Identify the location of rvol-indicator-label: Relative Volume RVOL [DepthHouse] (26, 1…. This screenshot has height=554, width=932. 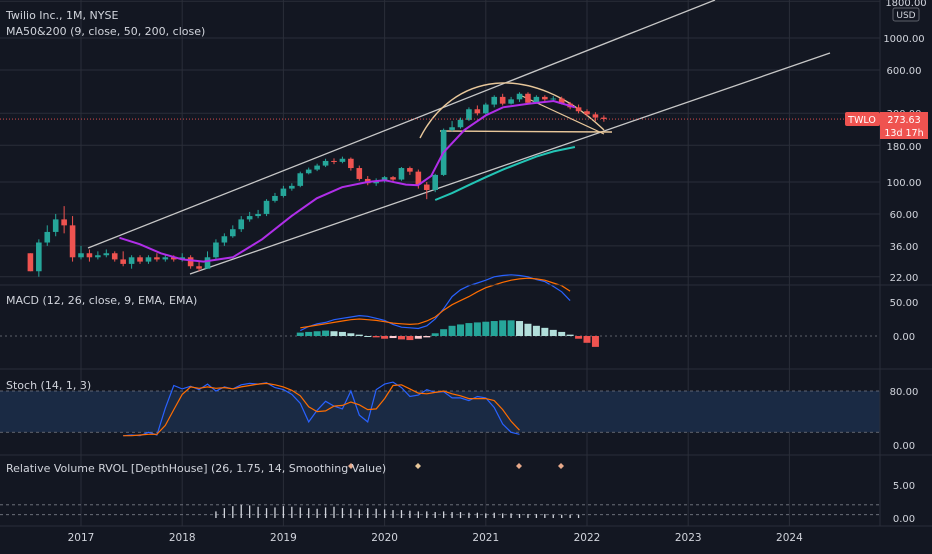
(196, 468).